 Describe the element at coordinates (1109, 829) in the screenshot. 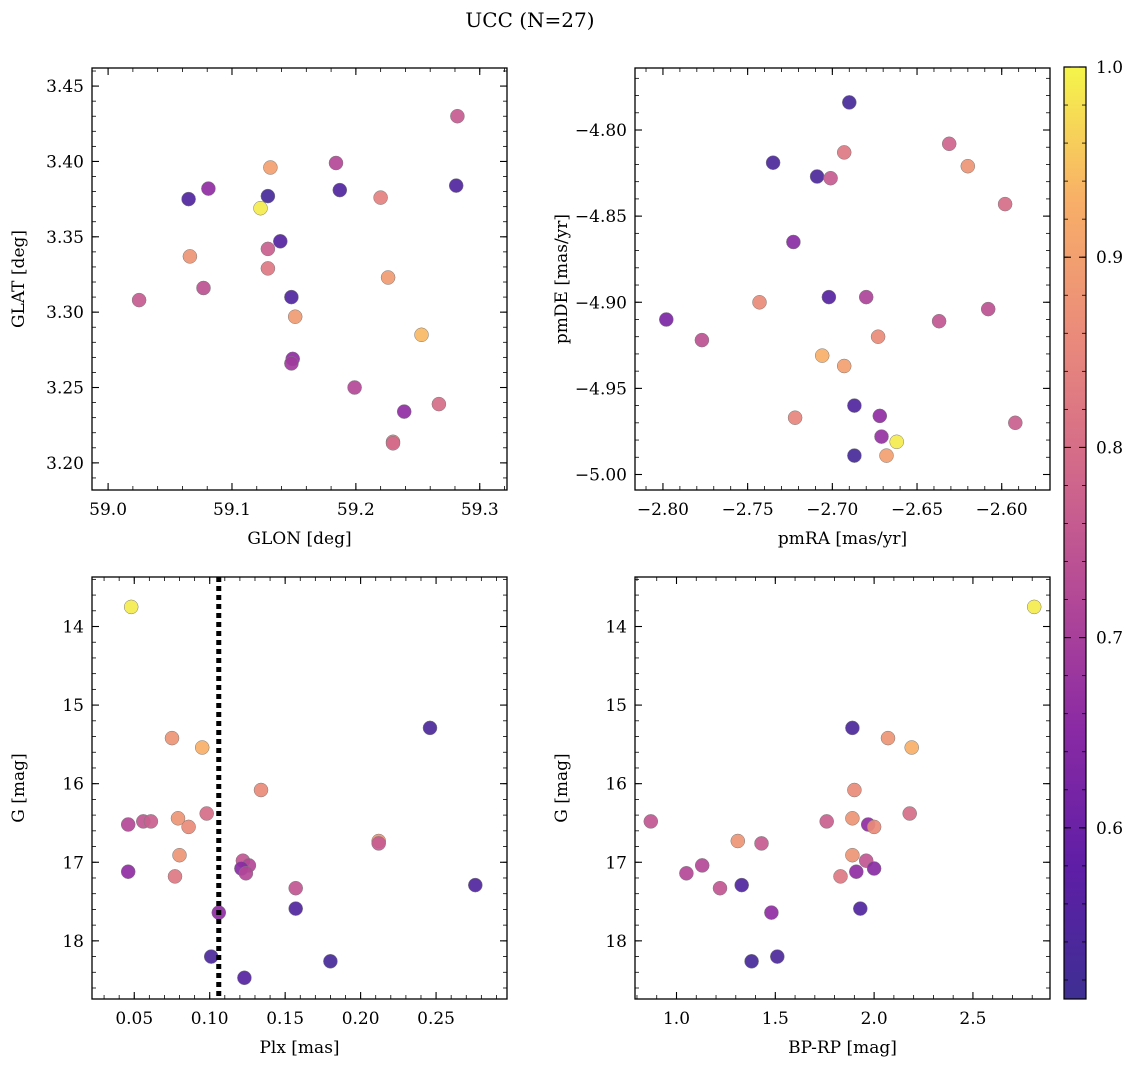

I see `colorbar-tick-label: 0.6` at that location.